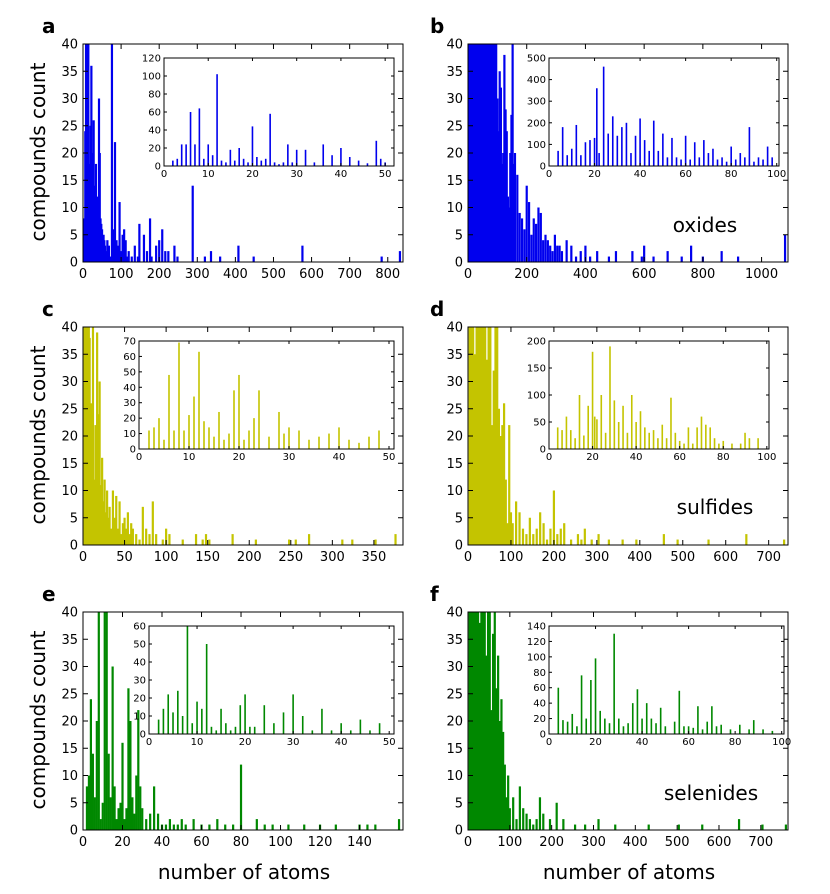 Image resolution: width=830 pixels, height=894 pixels. I want to click on panel-e-main-y-tick-label: 0, so click(74, 831).